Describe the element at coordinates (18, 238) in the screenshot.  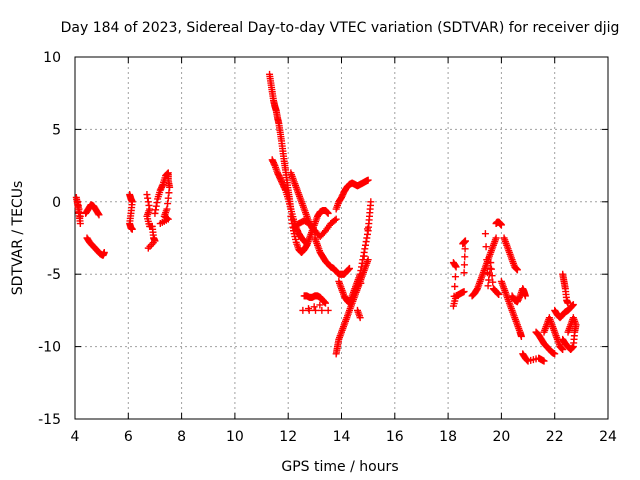
I see `y-axis-title: SDTVAR / TECUs` at that location.